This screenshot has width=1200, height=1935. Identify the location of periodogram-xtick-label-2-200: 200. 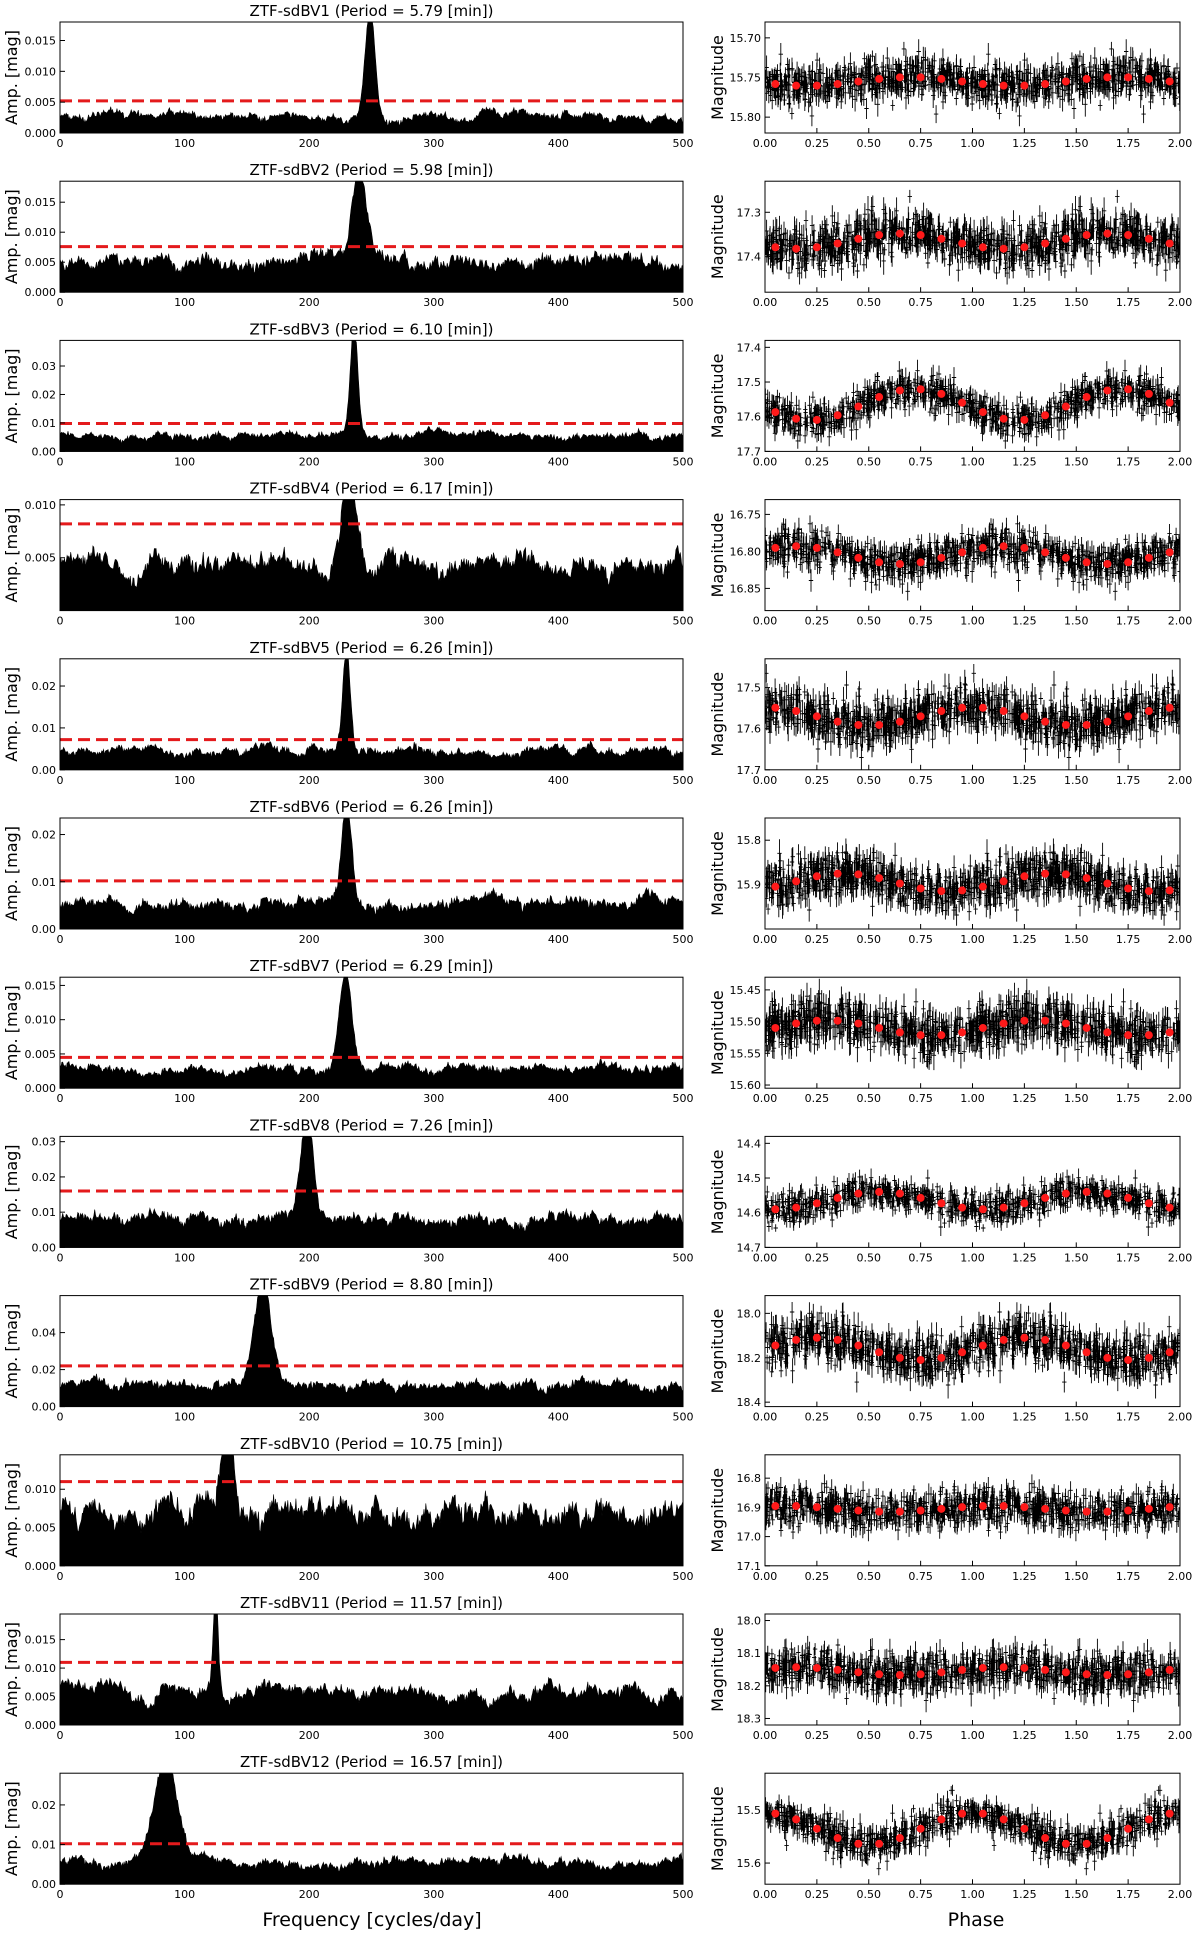
(309, 302).